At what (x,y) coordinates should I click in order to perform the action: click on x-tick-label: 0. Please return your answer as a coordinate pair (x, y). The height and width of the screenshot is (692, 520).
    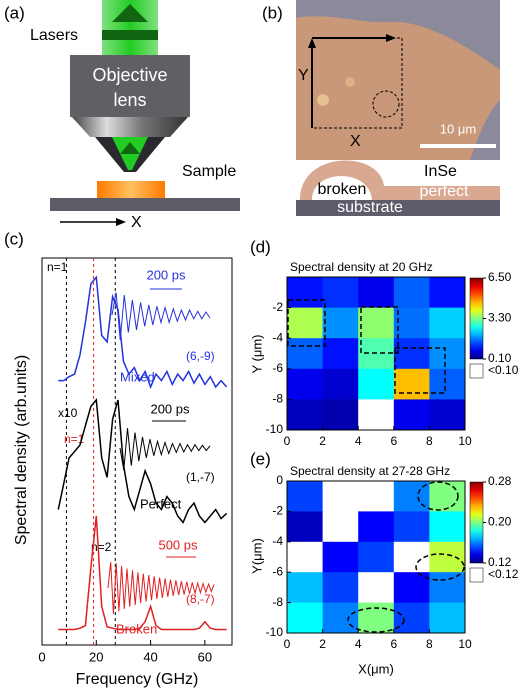
    Looking at the image, I should click on (287, 644).